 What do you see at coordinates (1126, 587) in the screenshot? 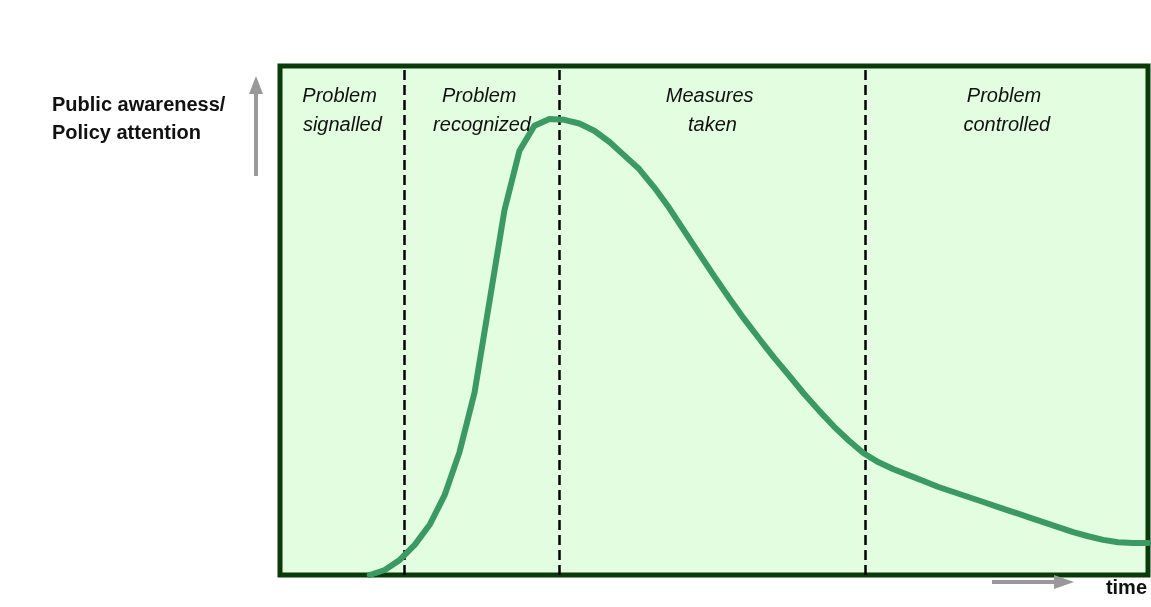
I see `x-axis-title: time` at bounding box center [1126, 587].